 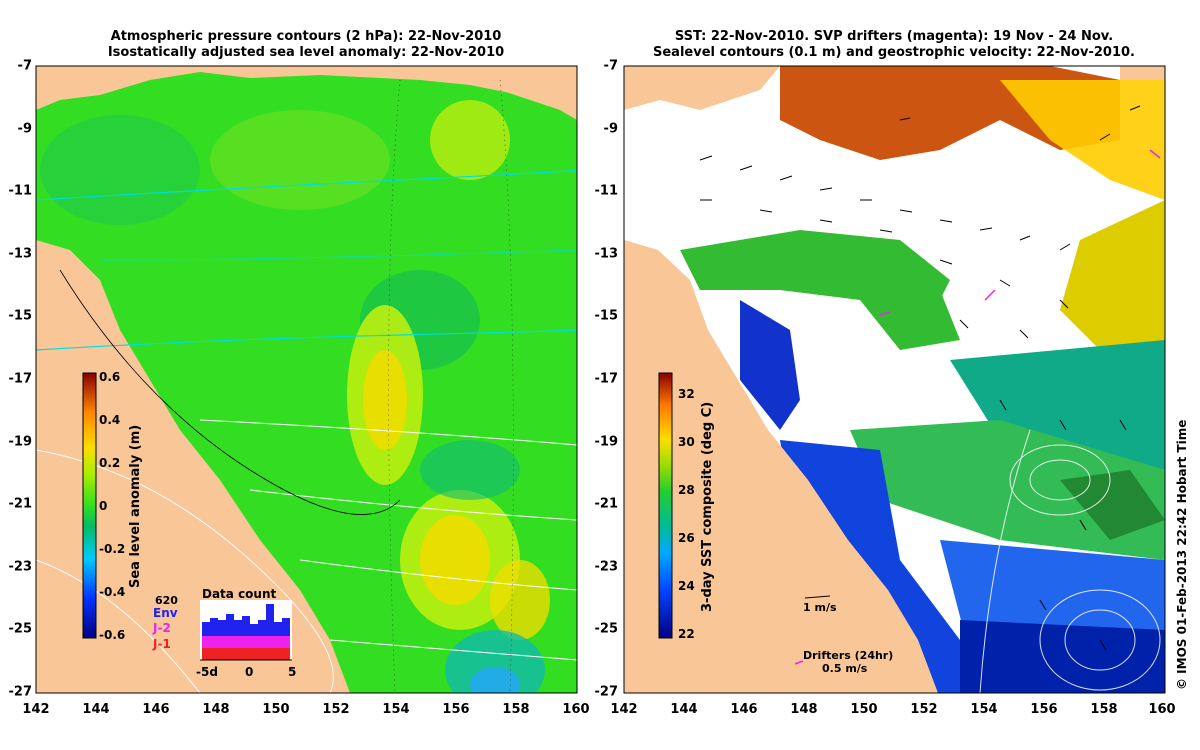 I want to click on sla-colorbar, so click(x=89, y=505).